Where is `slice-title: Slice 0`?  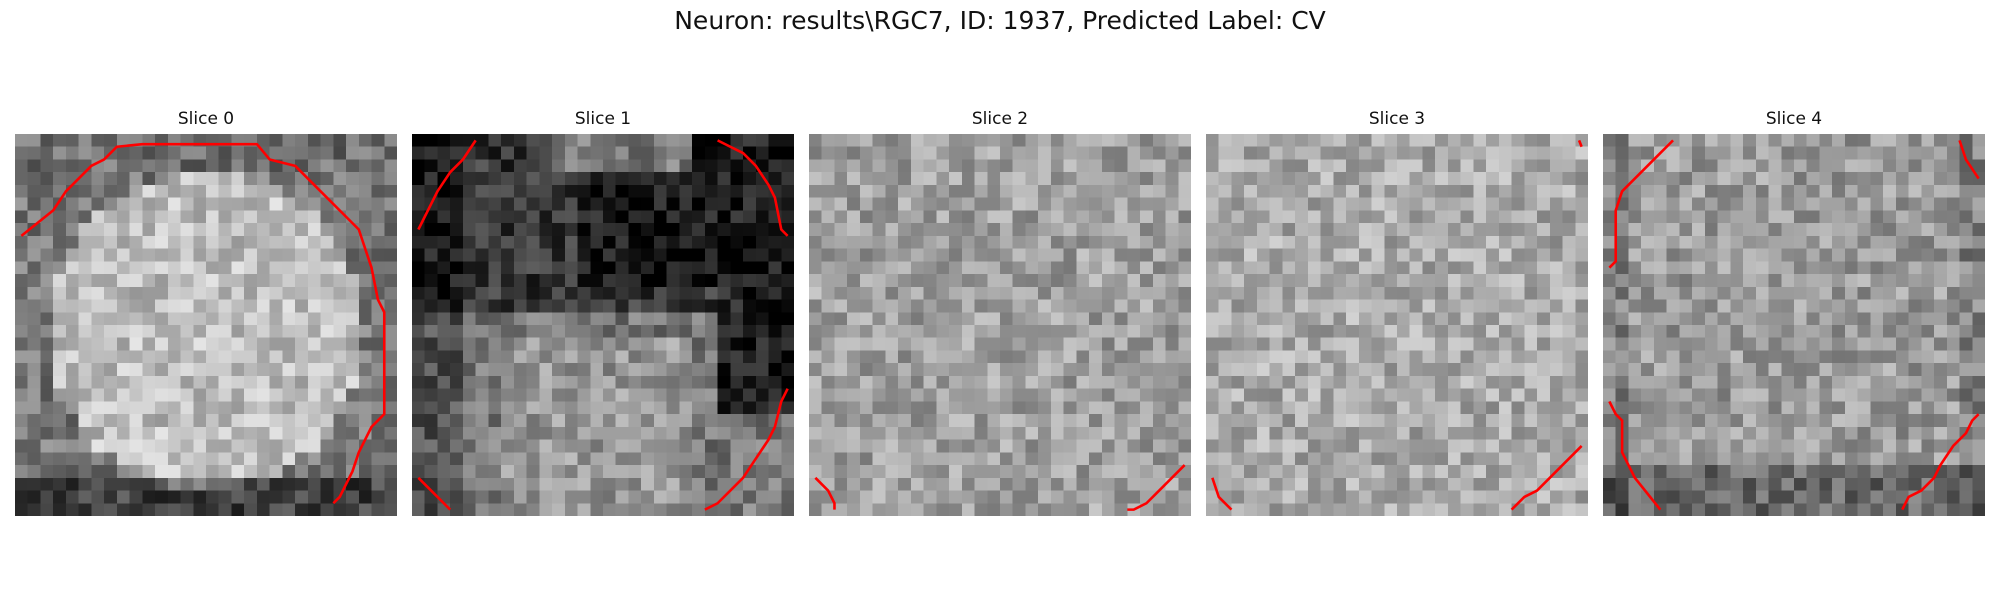 slice-title: Slice 0 is located at coordinates (206, 119).